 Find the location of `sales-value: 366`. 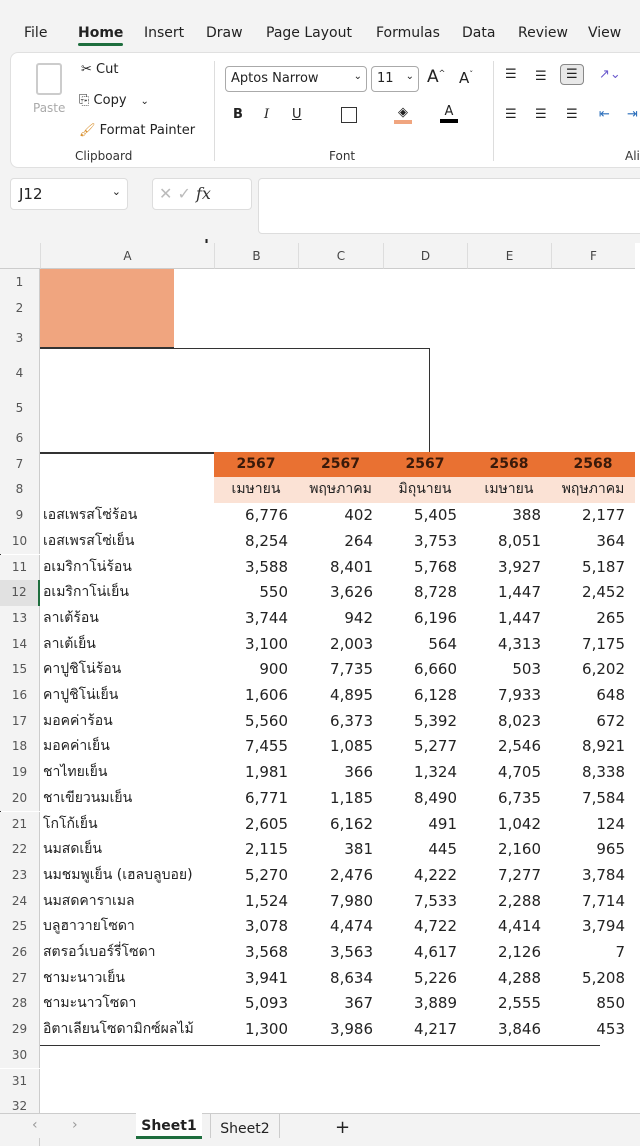

sales-value: 366 is located at coordinates (358, 772).